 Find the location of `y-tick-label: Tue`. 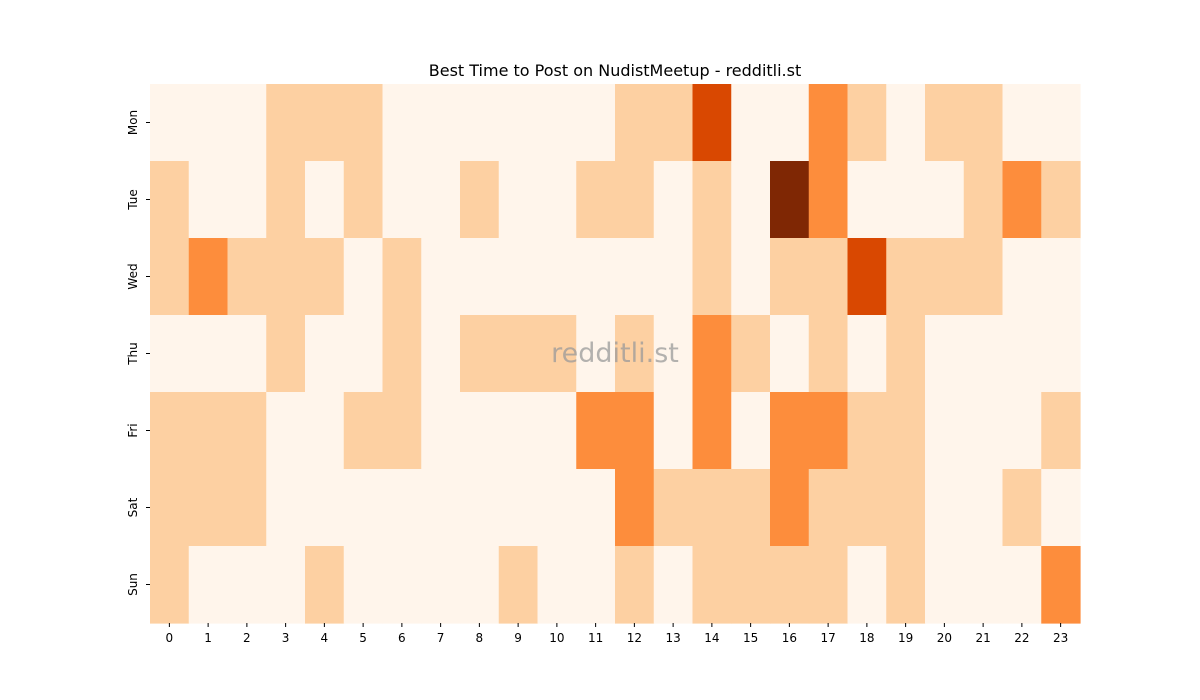

y-tick-label: Tue is located at coordinates (133, 200).